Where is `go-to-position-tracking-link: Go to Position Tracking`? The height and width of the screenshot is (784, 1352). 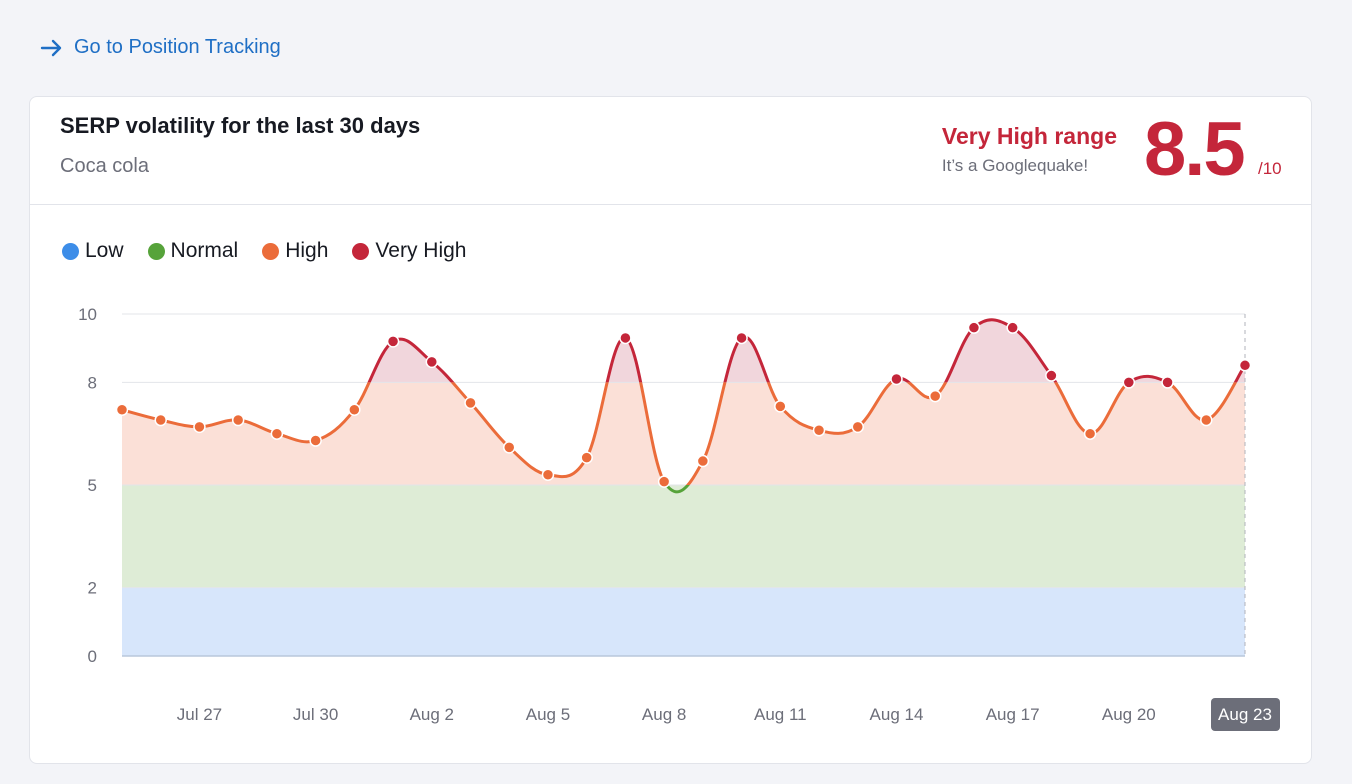 go-to-position-tracking-link: Go to Position Tracking is located at coordinates (160, 47).